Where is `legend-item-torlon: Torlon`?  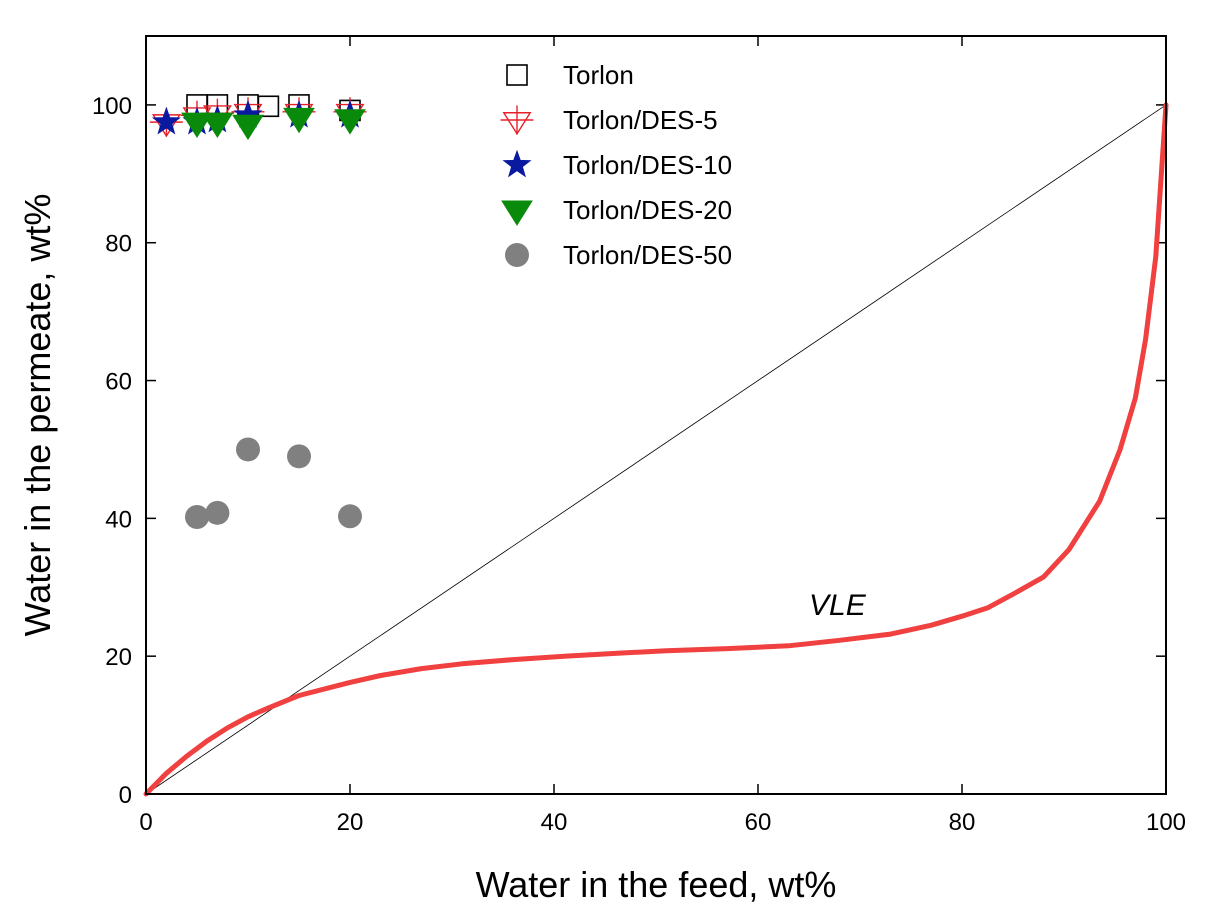 legend-item-torlon: Torlon is located at coordinates (570, 75).